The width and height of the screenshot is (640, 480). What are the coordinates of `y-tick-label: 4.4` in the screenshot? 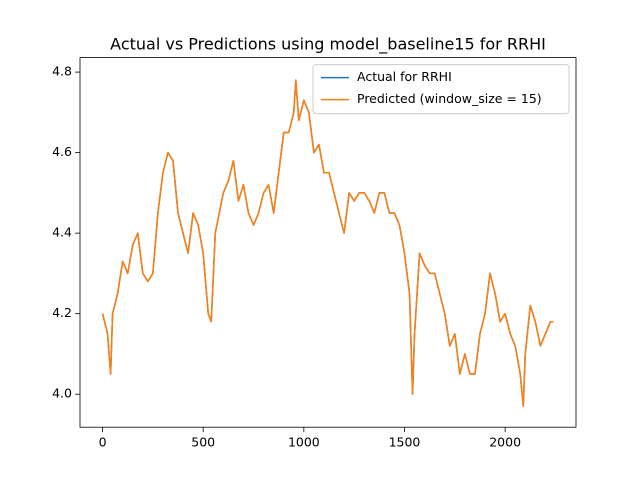 It's located at (62, 232).